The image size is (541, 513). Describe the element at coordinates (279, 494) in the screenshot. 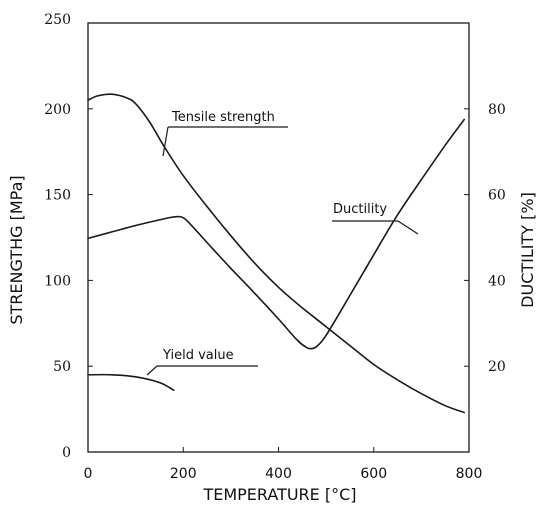

I see `x-axis-label: TEMPERATURE [°C]` at that location.